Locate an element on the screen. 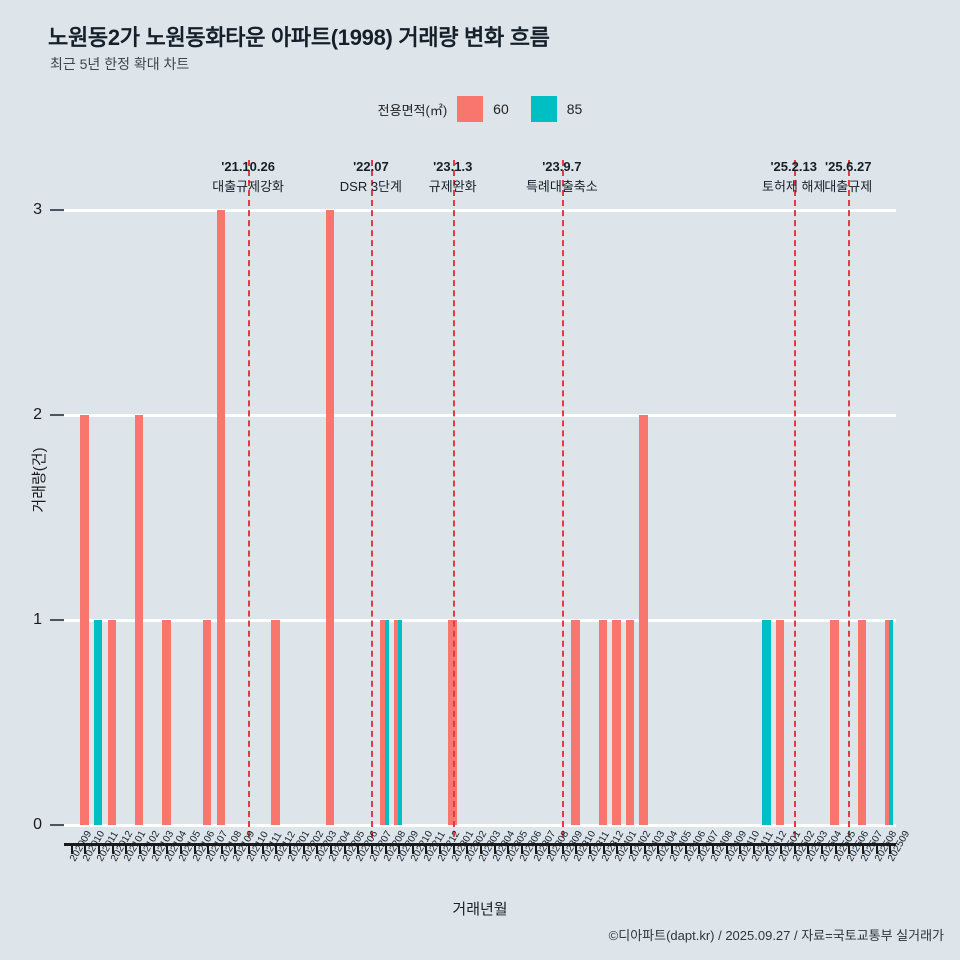 The height and width of the screenshot is (960, 960). event-annotation-202502: '25.2.13 토허제 해제 is located at coordinates (793, 177).